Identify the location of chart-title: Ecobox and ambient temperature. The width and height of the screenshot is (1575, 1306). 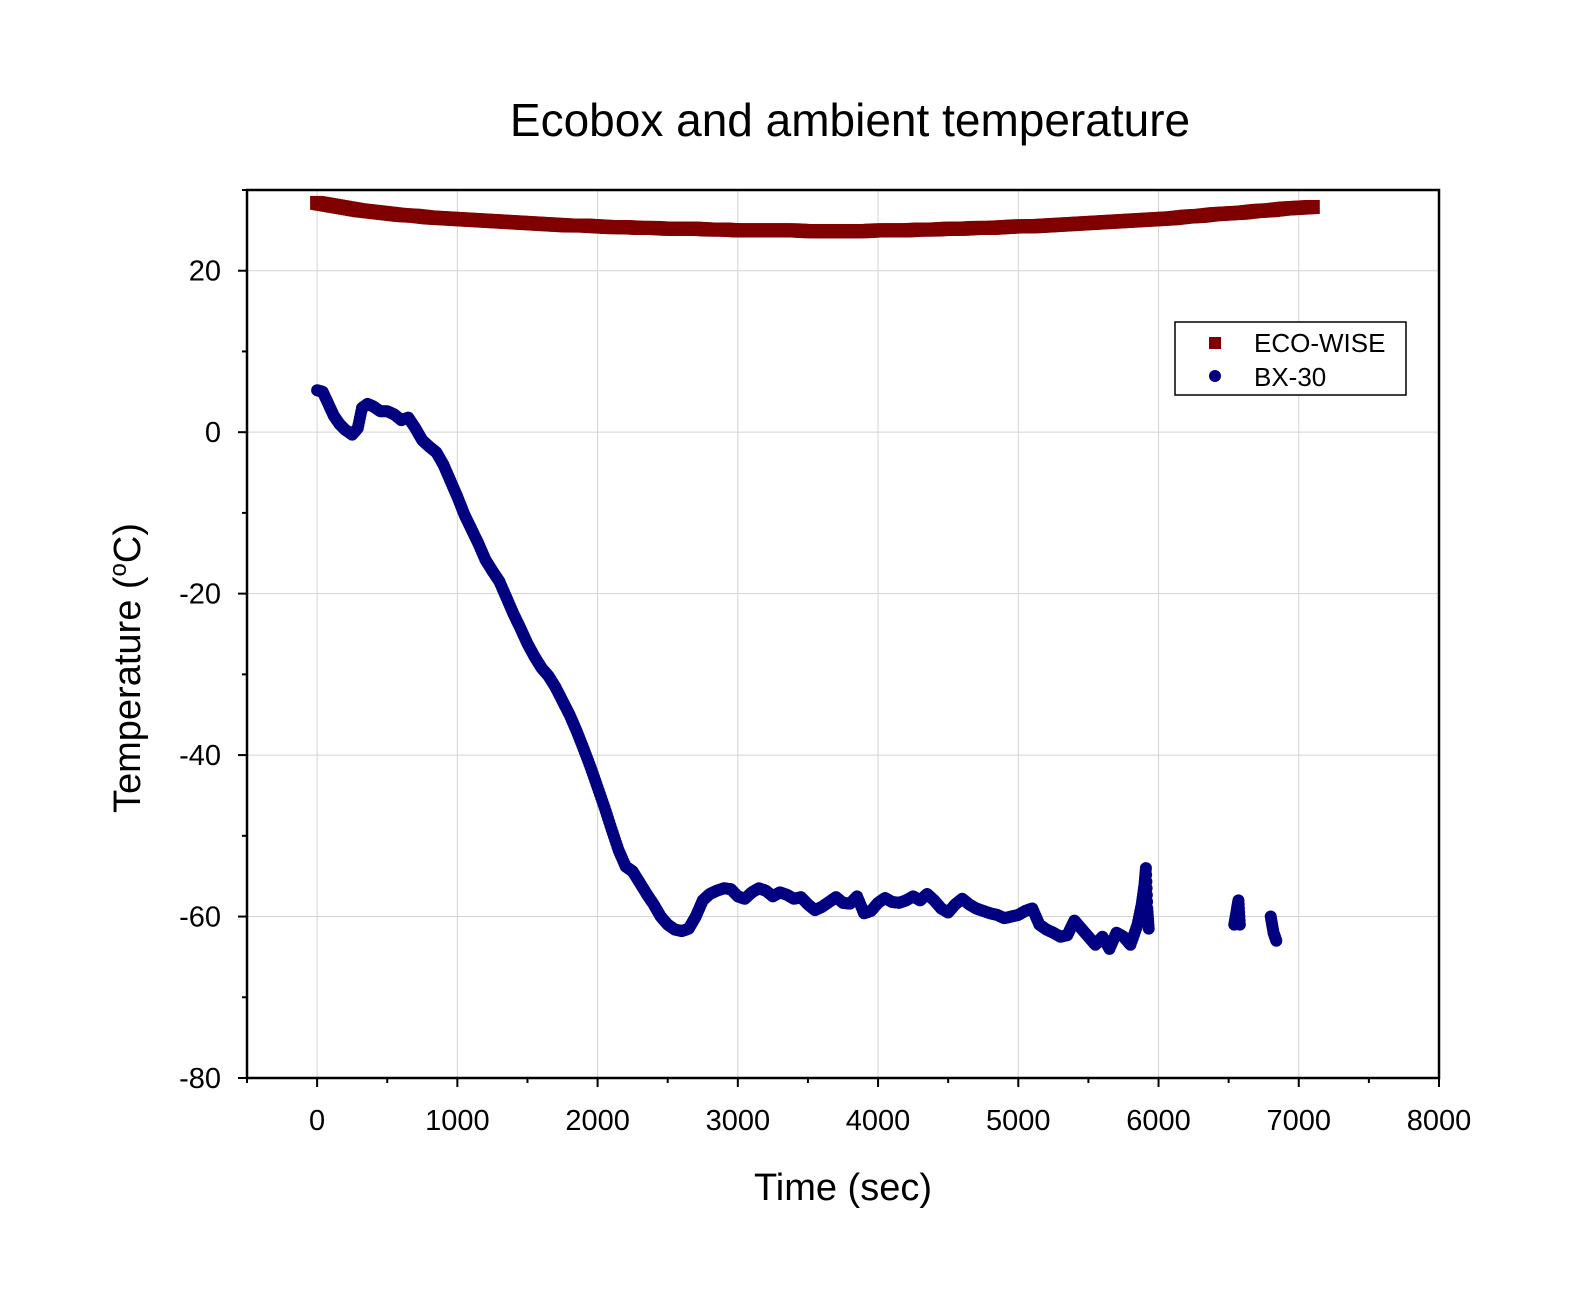
(850, 120).